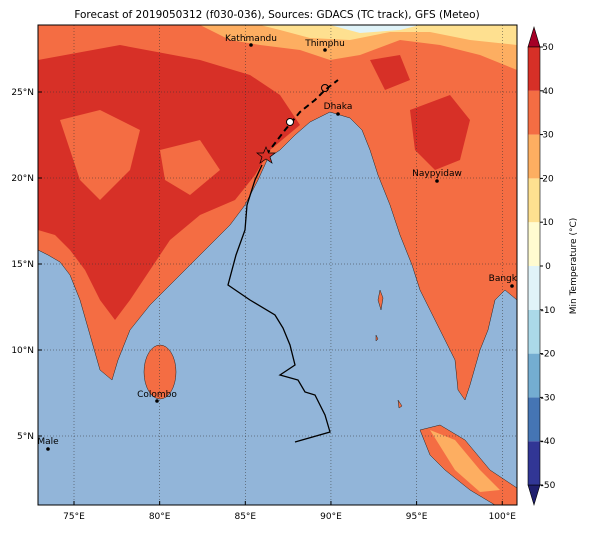  Describe the element at coordinates (266, 155) in the screenshot. I see `tc-position` at that location.